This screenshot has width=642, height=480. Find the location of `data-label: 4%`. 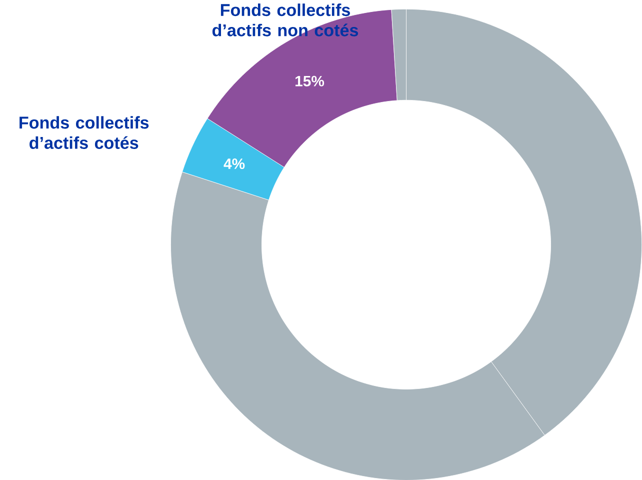

data-label: 4% is located at coordinates (234, 163).